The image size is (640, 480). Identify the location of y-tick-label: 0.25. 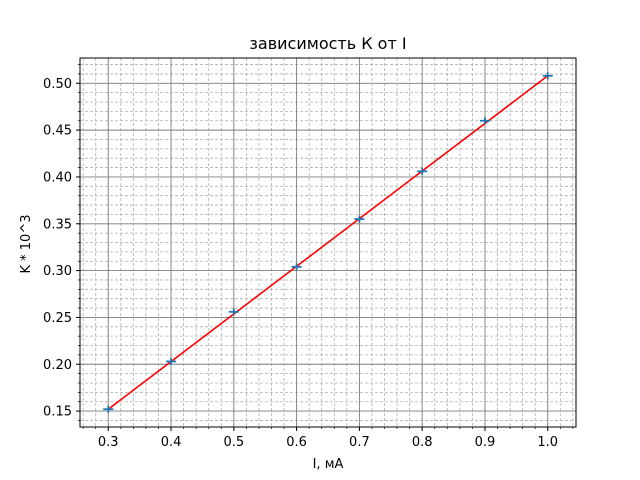
(57, 318).